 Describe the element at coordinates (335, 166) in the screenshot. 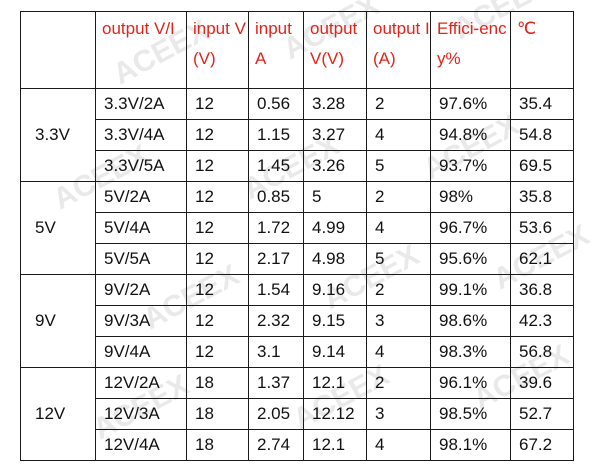

I see `output-voltage-cell: 3.26` at that location.